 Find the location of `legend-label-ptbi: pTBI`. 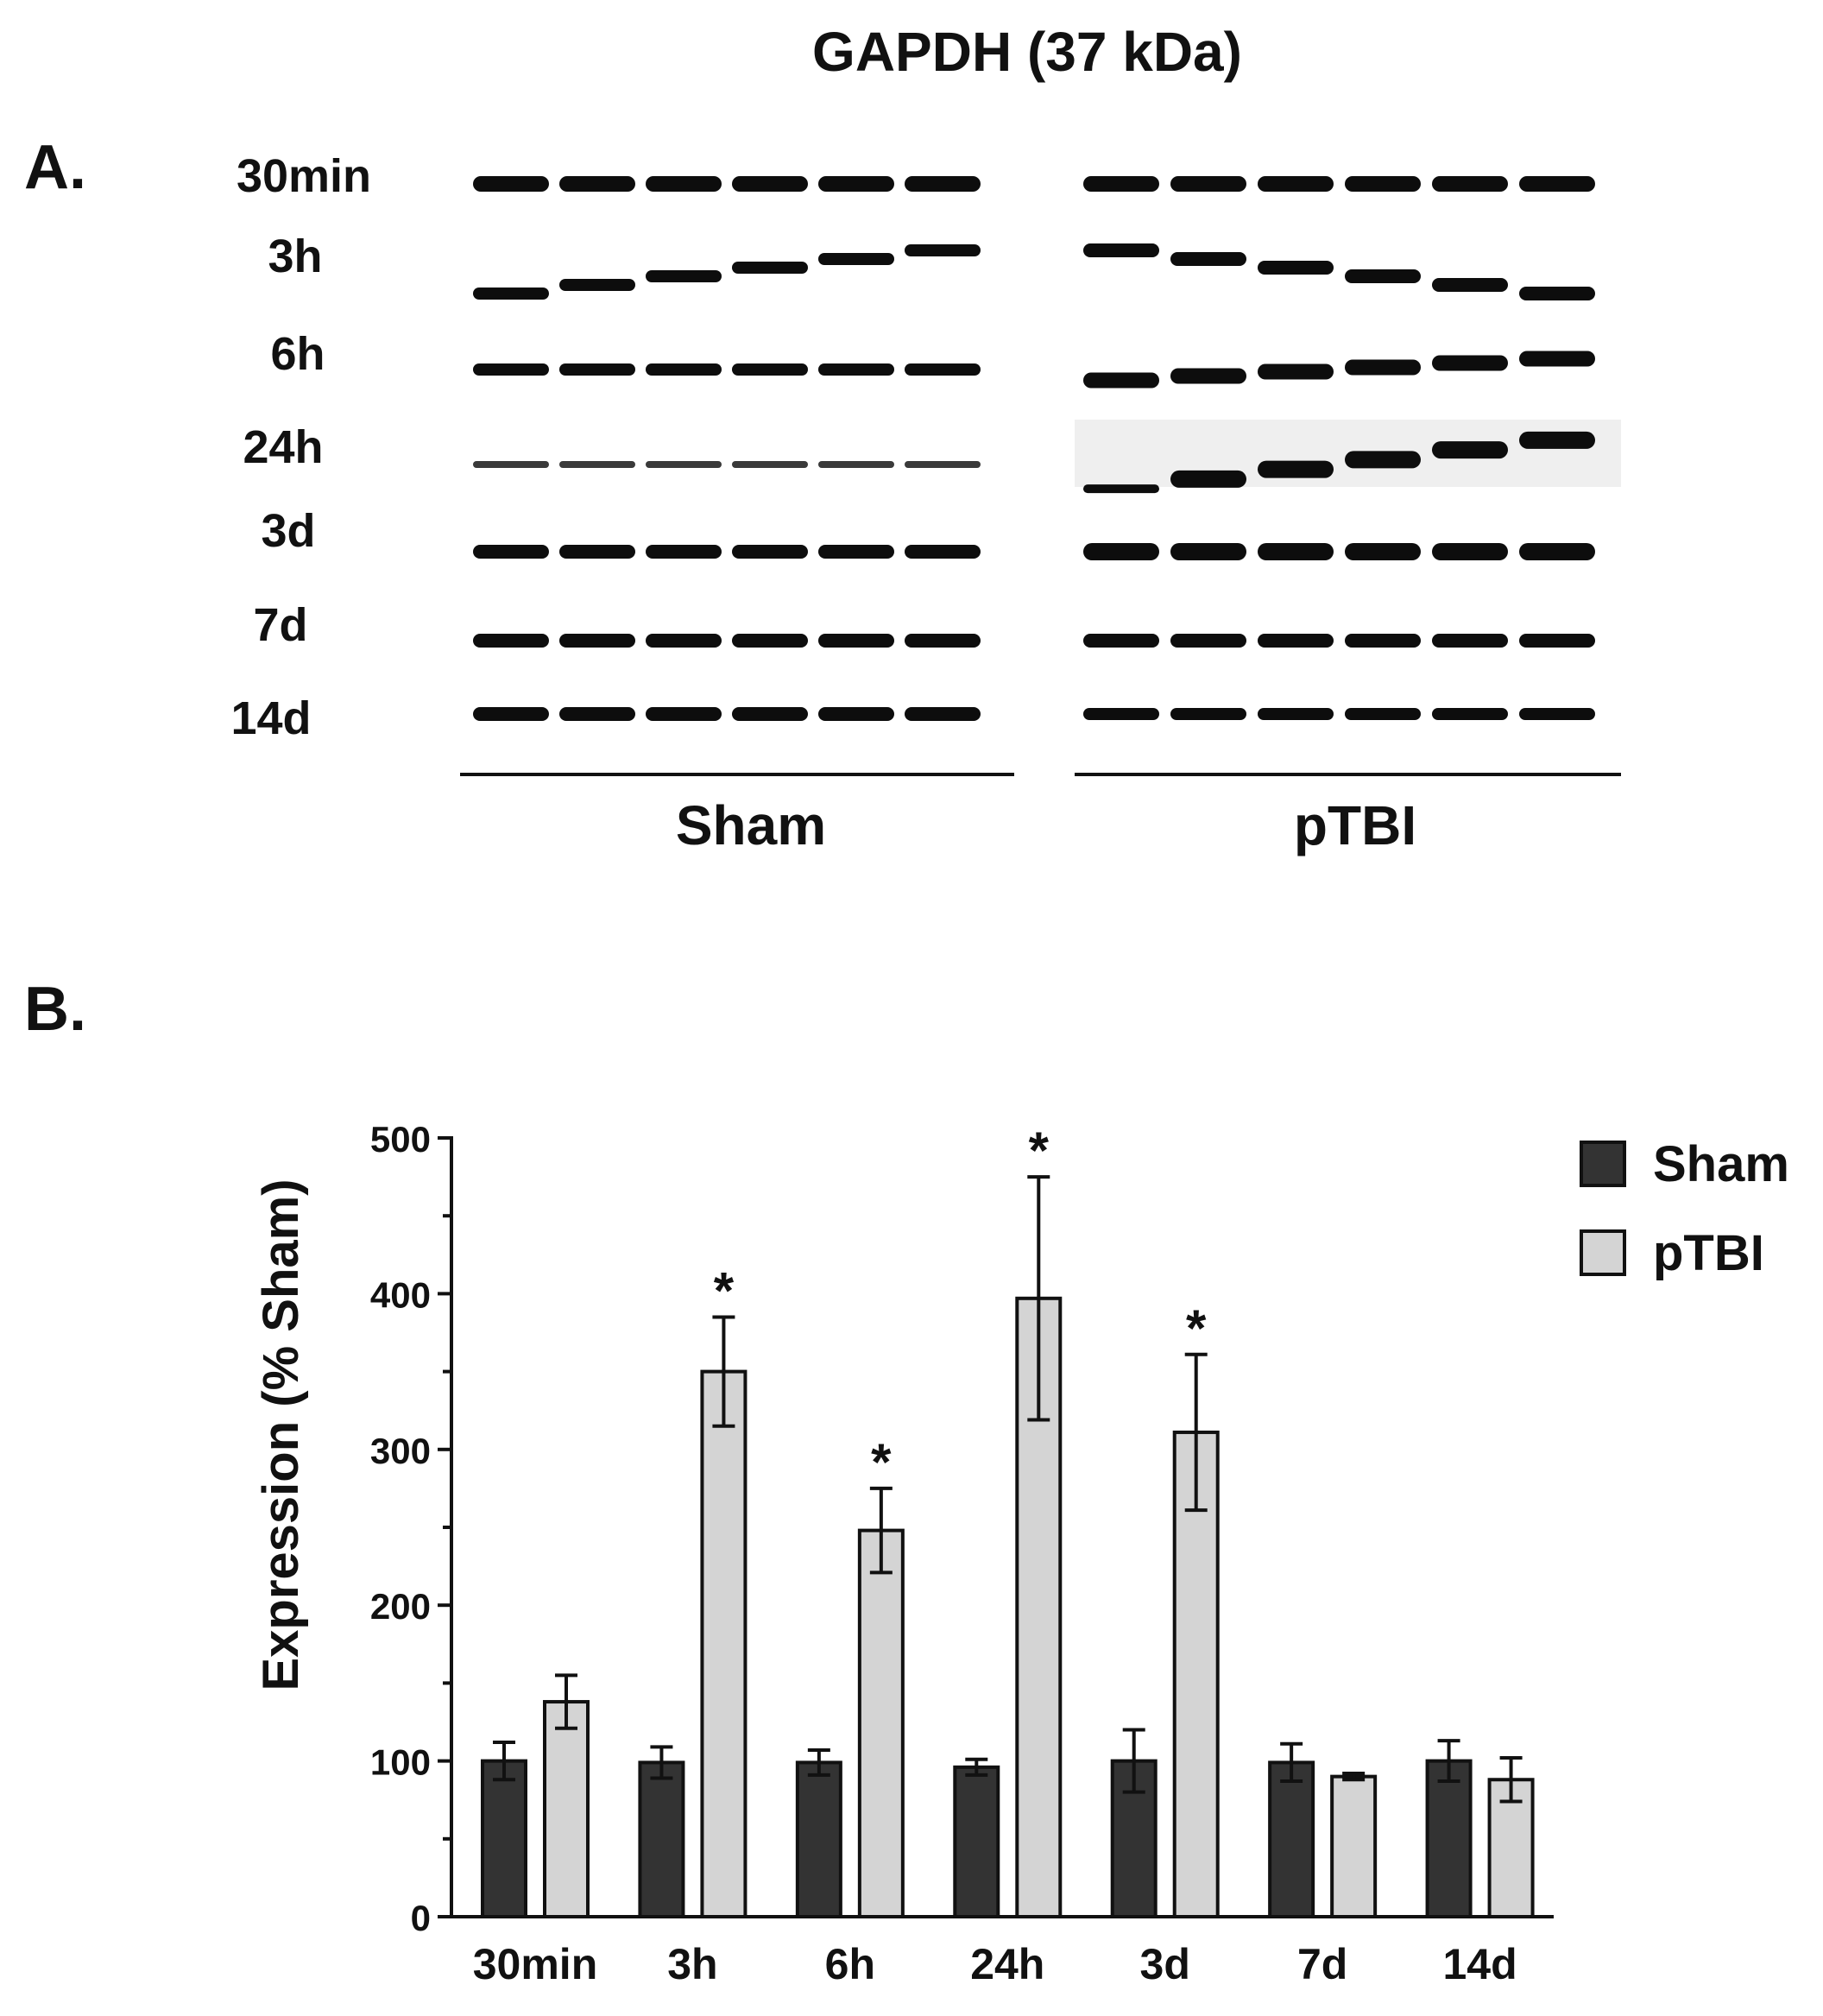

legend-label-ptbi: pTBI is located at coordinates (1708, 1253).